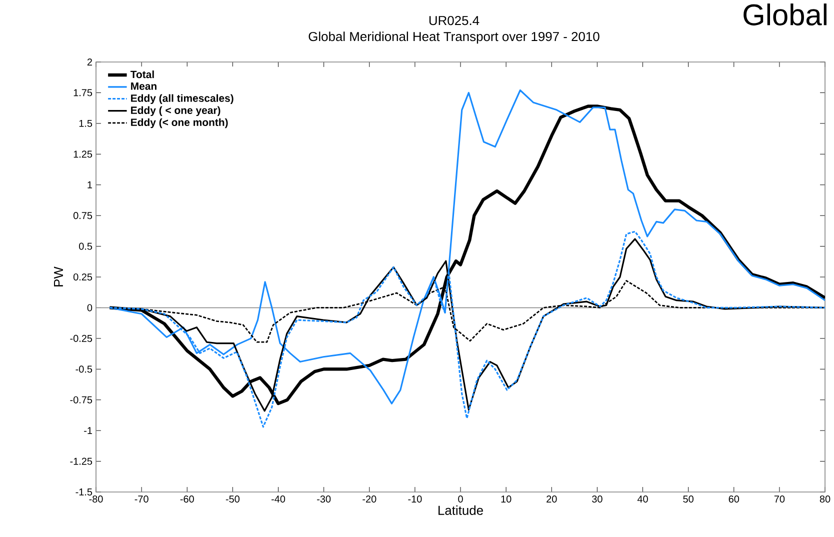 The image size is (834, 537). Describe the element at coordinates (141, 499) in the screenshot. I see `x-tick-label: -70` at that location.